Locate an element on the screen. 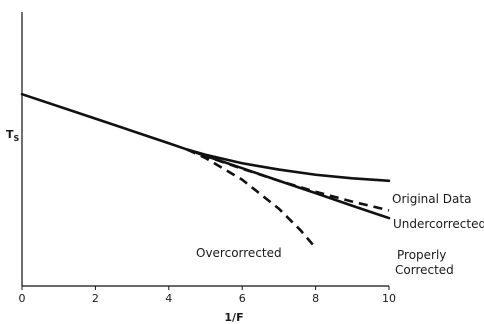 The width and height of the screenshot is (484, 324). x-tick-label: 6 is located at coordinates (242, 298).